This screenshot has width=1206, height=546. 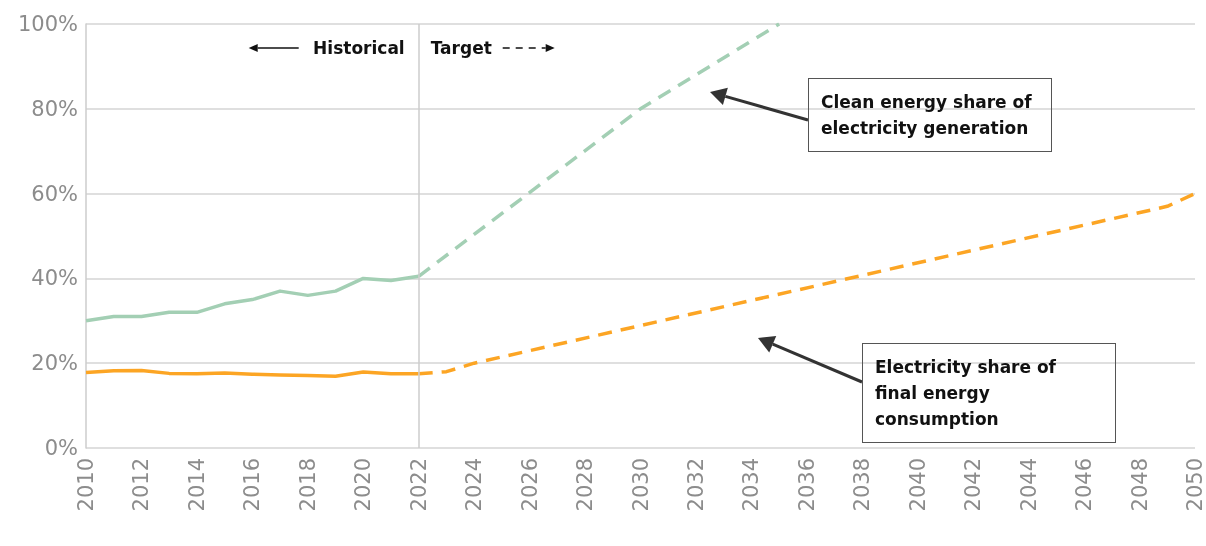 What do you see at coordinates (917, 485) in the screenshot?
I see `x-tick-label: 2040` at bounding box center [917, 485].